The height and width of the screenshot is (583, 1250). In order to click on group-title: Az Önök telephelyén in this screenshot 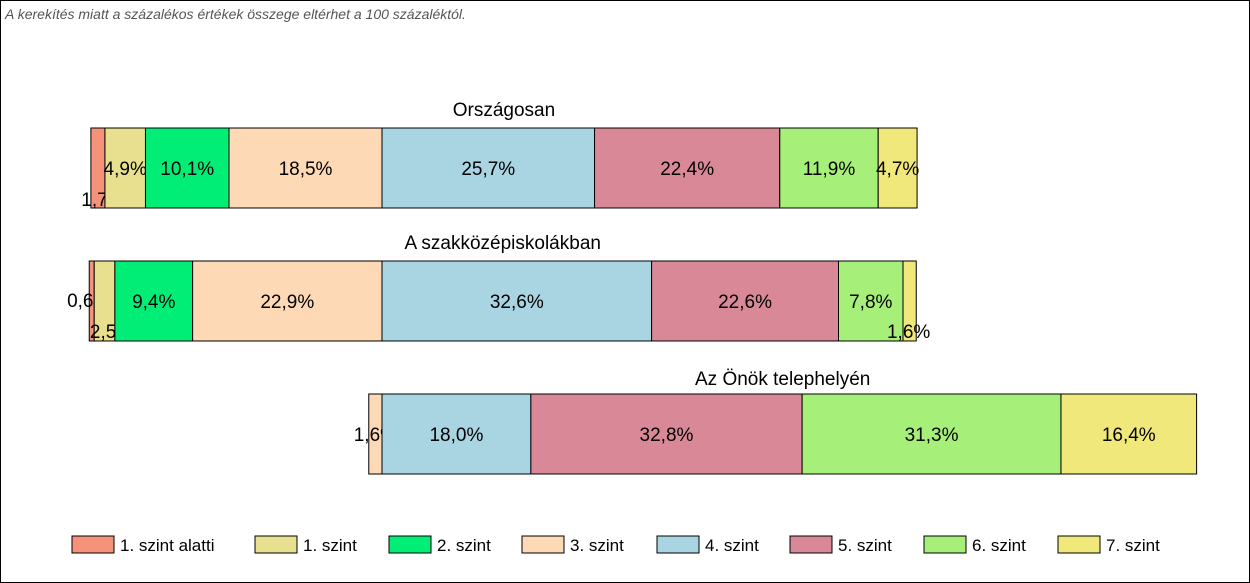, I will do `click(782, 379)`.